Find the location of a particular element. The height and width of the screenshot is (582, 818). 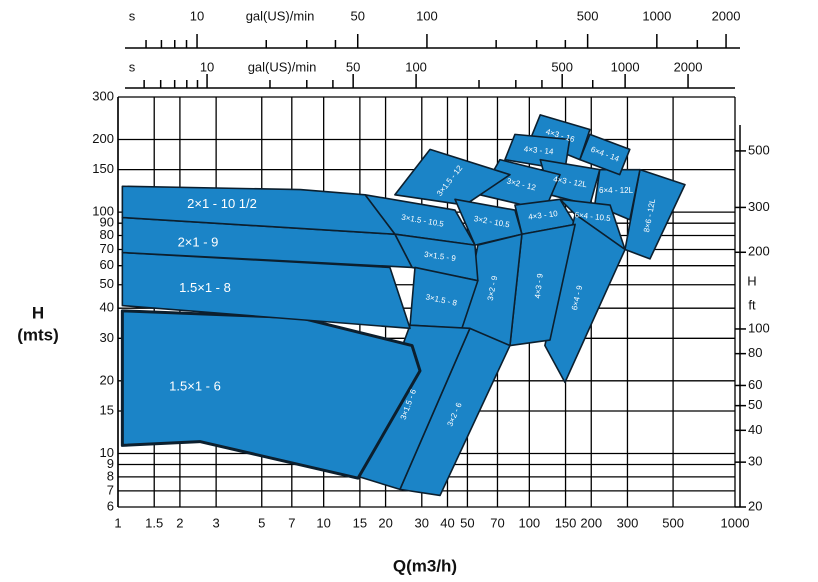

y-tick-label: 10 is located at coordinates (107, 452).